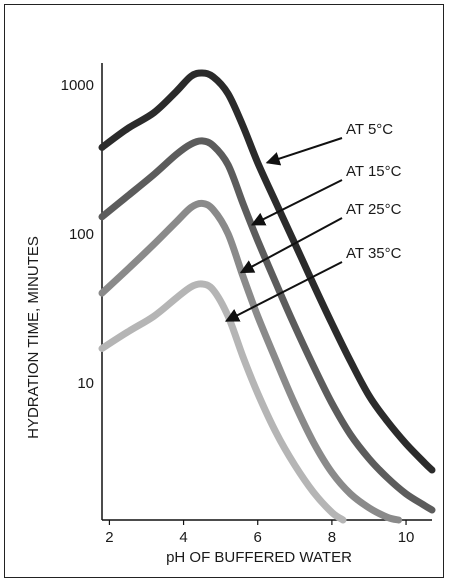 Image resolution: width=449 pixels, height=583 pixels. I want to click on annotations-group: AT 5°C AT 15°C AT 25°C AT 35°C, so click(313, 221).